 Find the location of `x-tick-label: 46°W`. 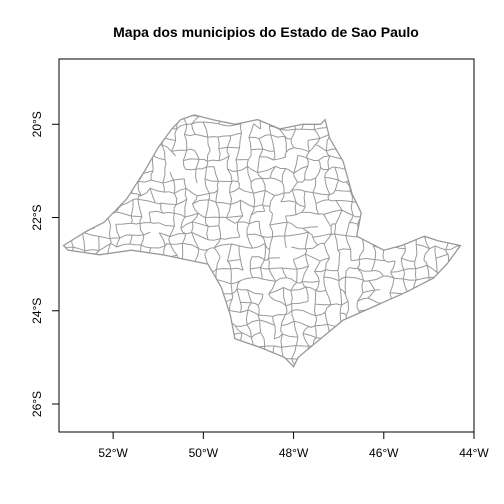

x-tick-label: 46°W is located at coordinates (384, 453).